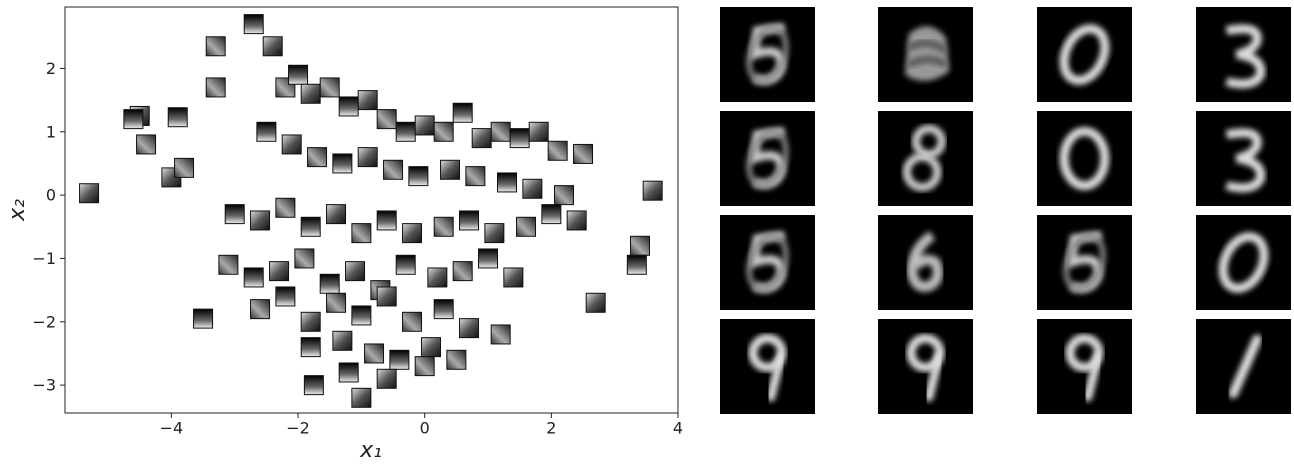  Describe the element at coordinates (51, 195) in the screenshot. I see `y-tick-label: 0` at that location.